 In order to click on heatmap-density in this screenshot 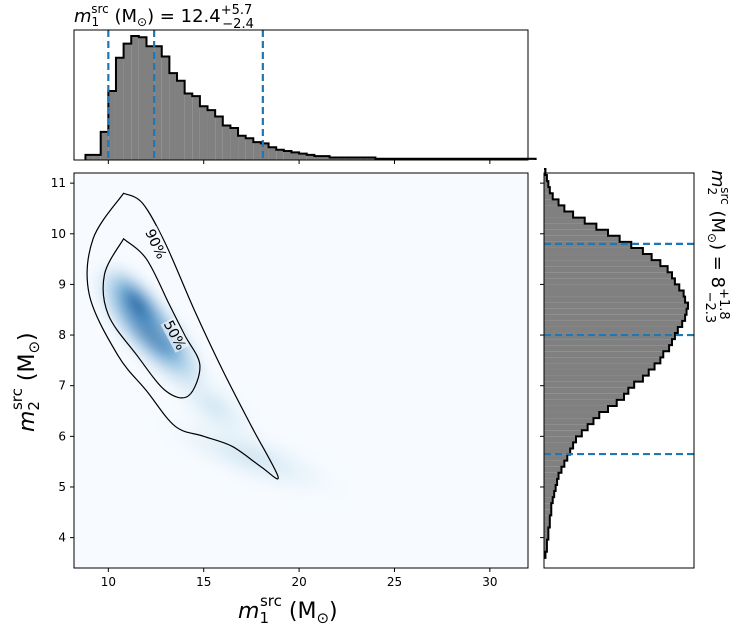, I will do `click(225, 383)`.